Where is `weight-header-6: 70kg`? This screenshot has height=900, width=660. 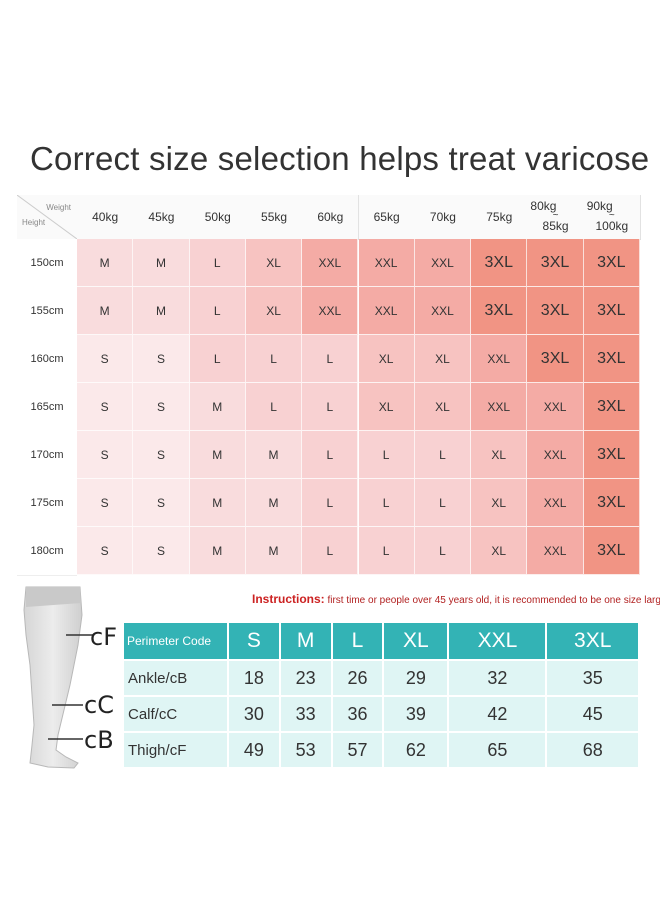 weight-header-6: 70kg is located at coordinates (443, 217).